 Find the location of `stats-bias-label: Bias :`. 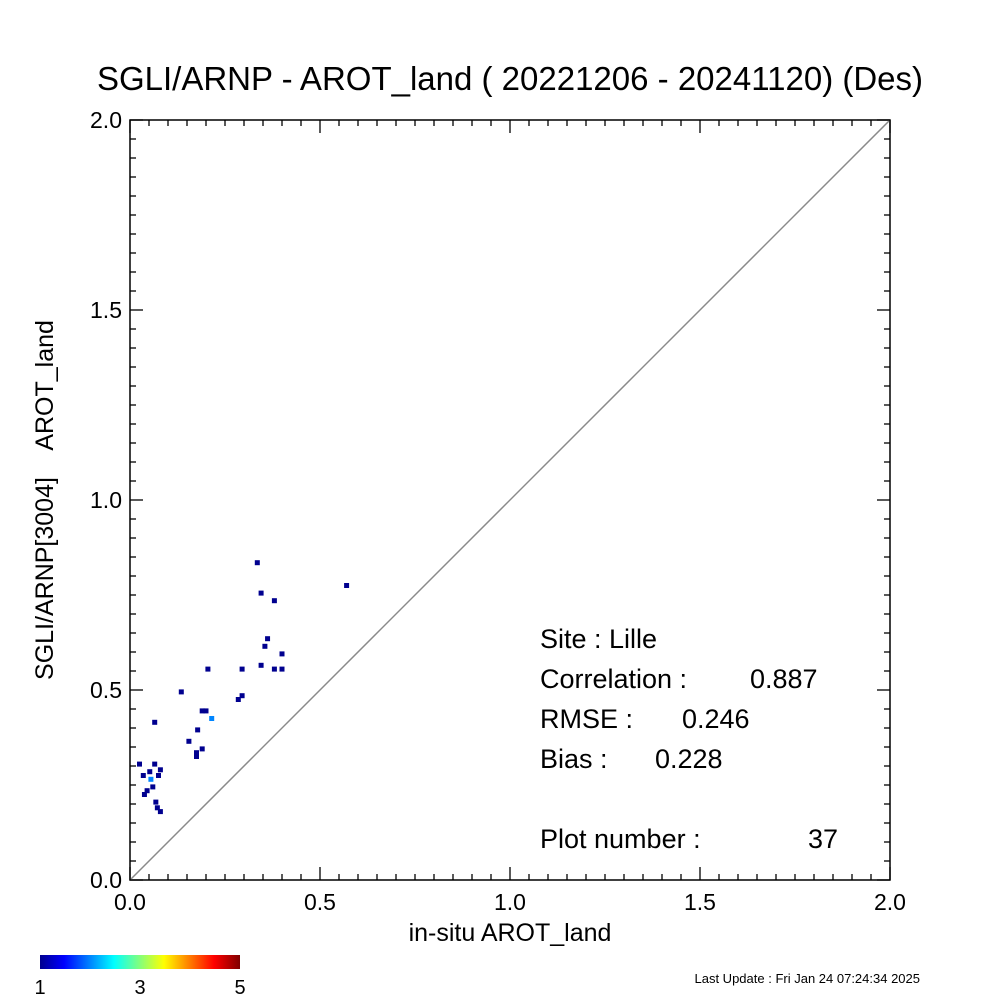

stats-bias-label: Bias : is located at coordinates (574, 759).